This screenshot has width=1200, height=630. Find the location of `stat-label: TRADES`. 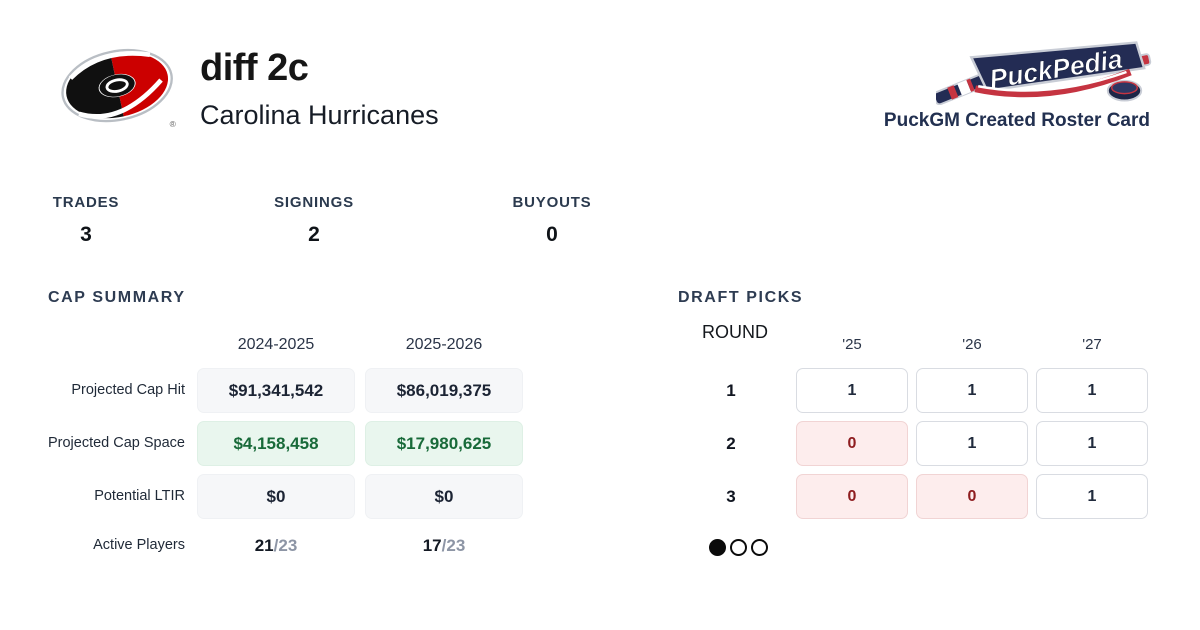

stat-label: TRADES is located at coordinates (86, 202).